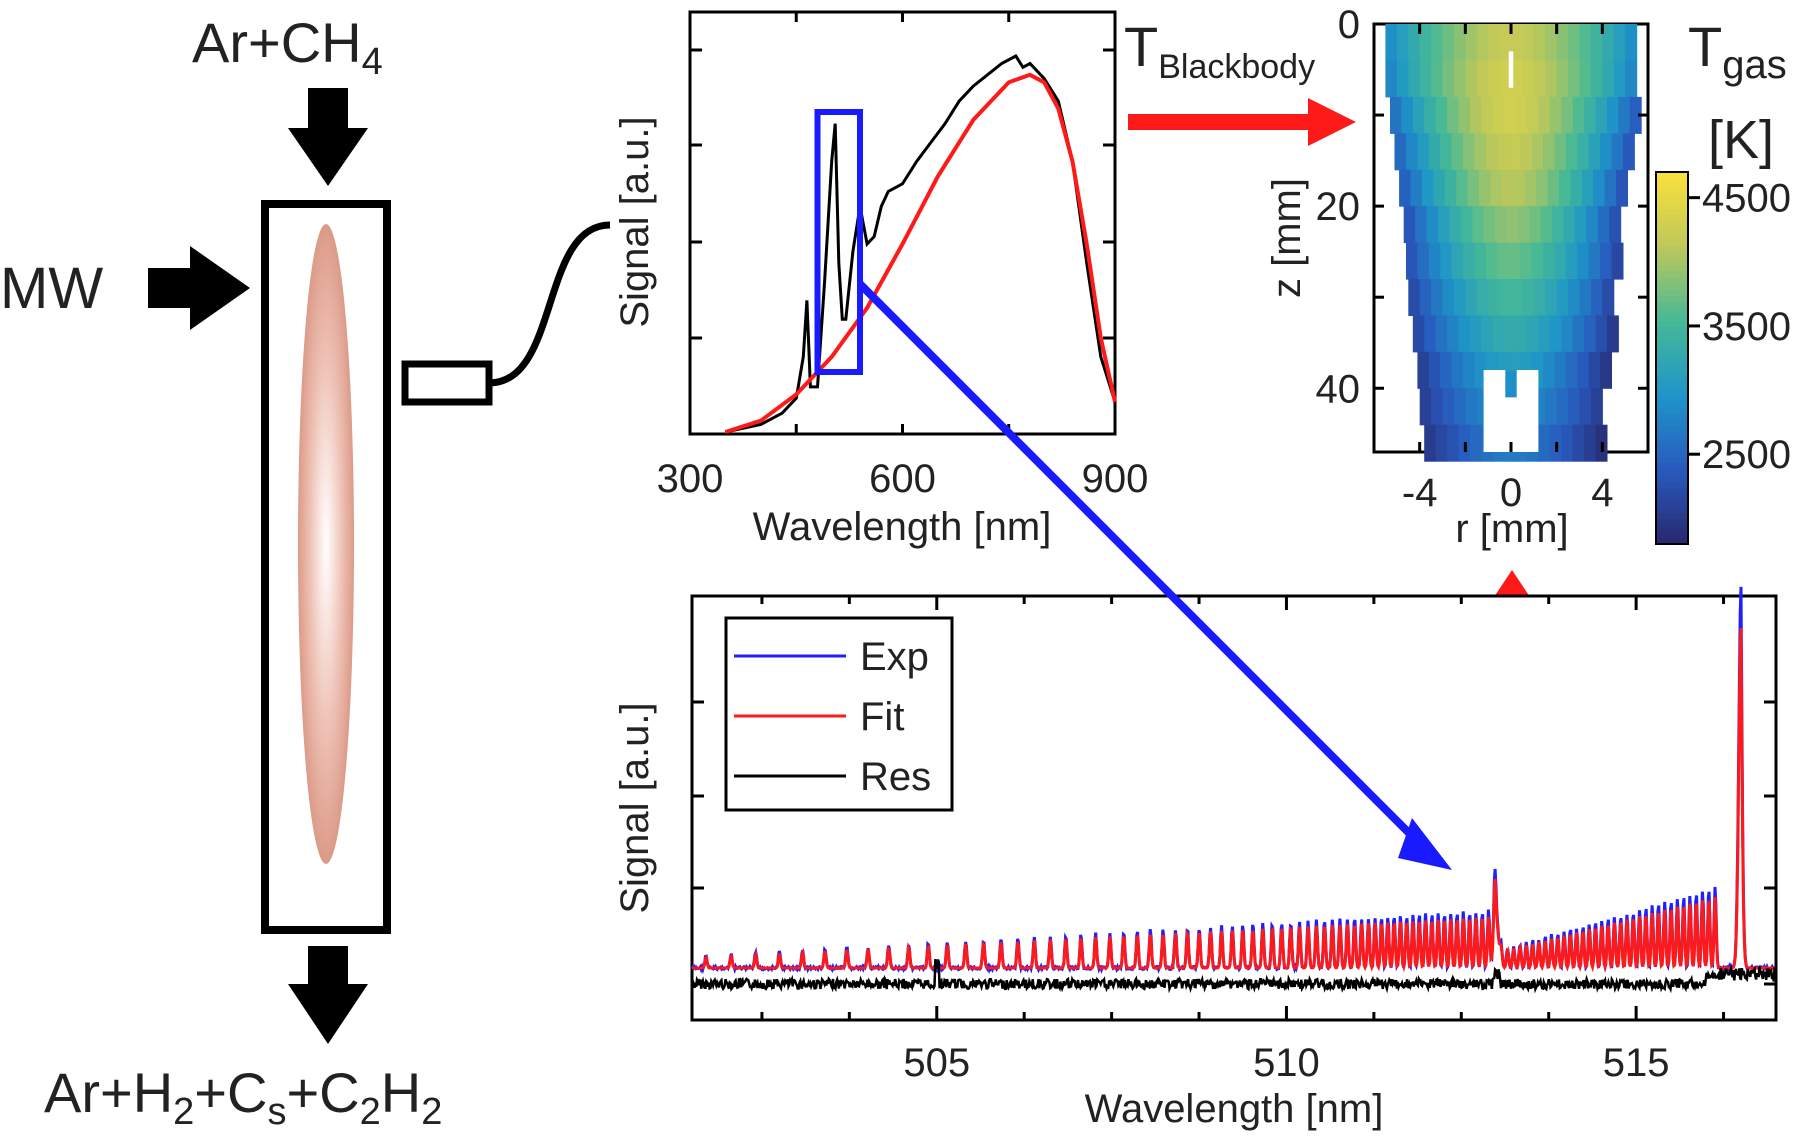 The image size is (1810, 1138). I want to click on heatmap-y-tick-labels: 0 20 40, so click(1338, 207).